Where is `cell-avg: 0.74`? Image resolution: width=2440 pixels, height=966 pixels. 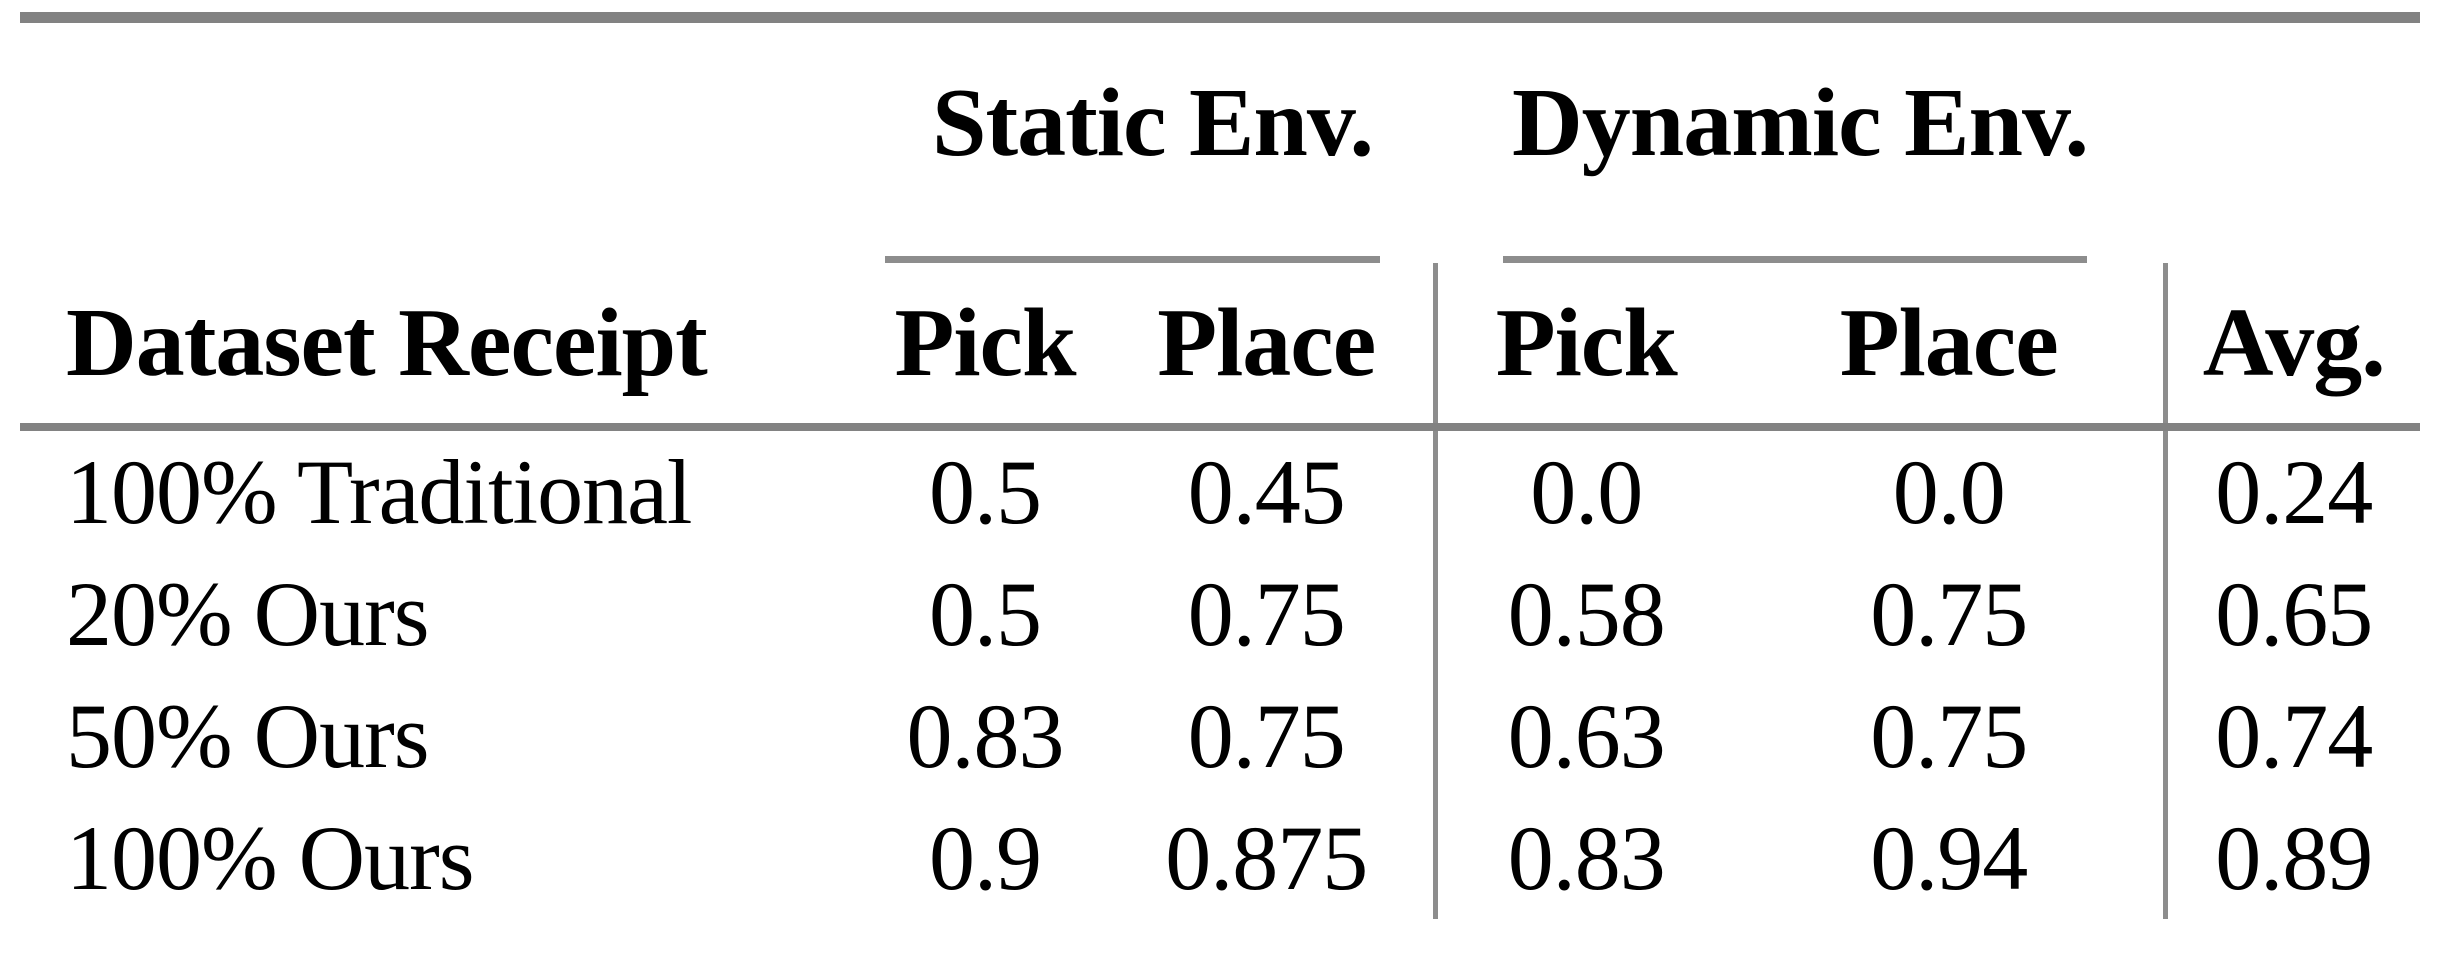
cell-avg: 0.74 is located at coordinates (2291, 736).